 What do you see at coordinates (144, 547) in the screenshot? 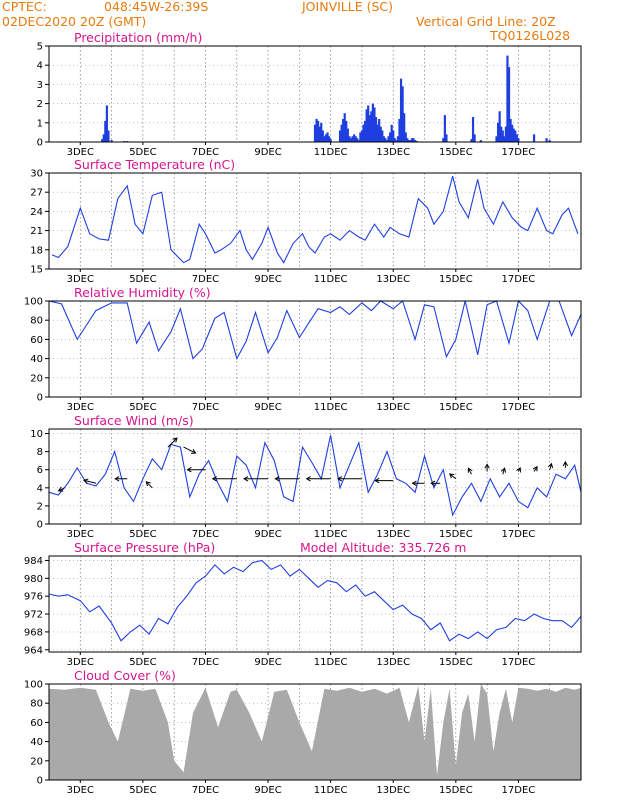
I see `press-title: Surface Pressure (hPa)` at bounding box center [144, 547].